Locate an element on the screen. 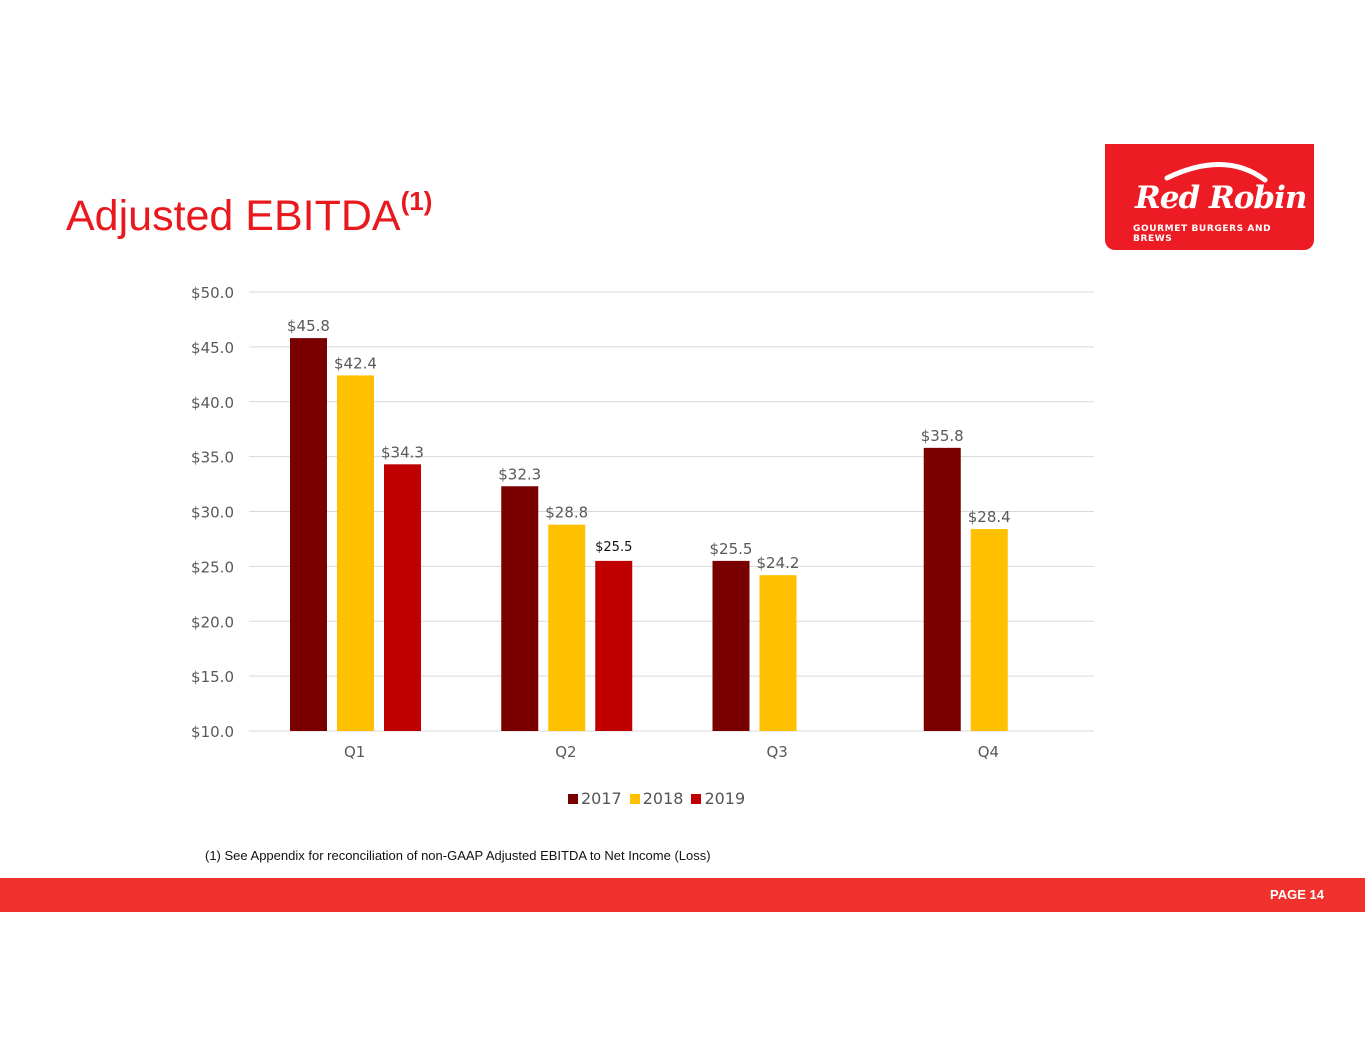 Image resolution: width=1365 pixels, height=1055 pixels. y-tick-label: $35.0 is located at coordinates (212, 458).